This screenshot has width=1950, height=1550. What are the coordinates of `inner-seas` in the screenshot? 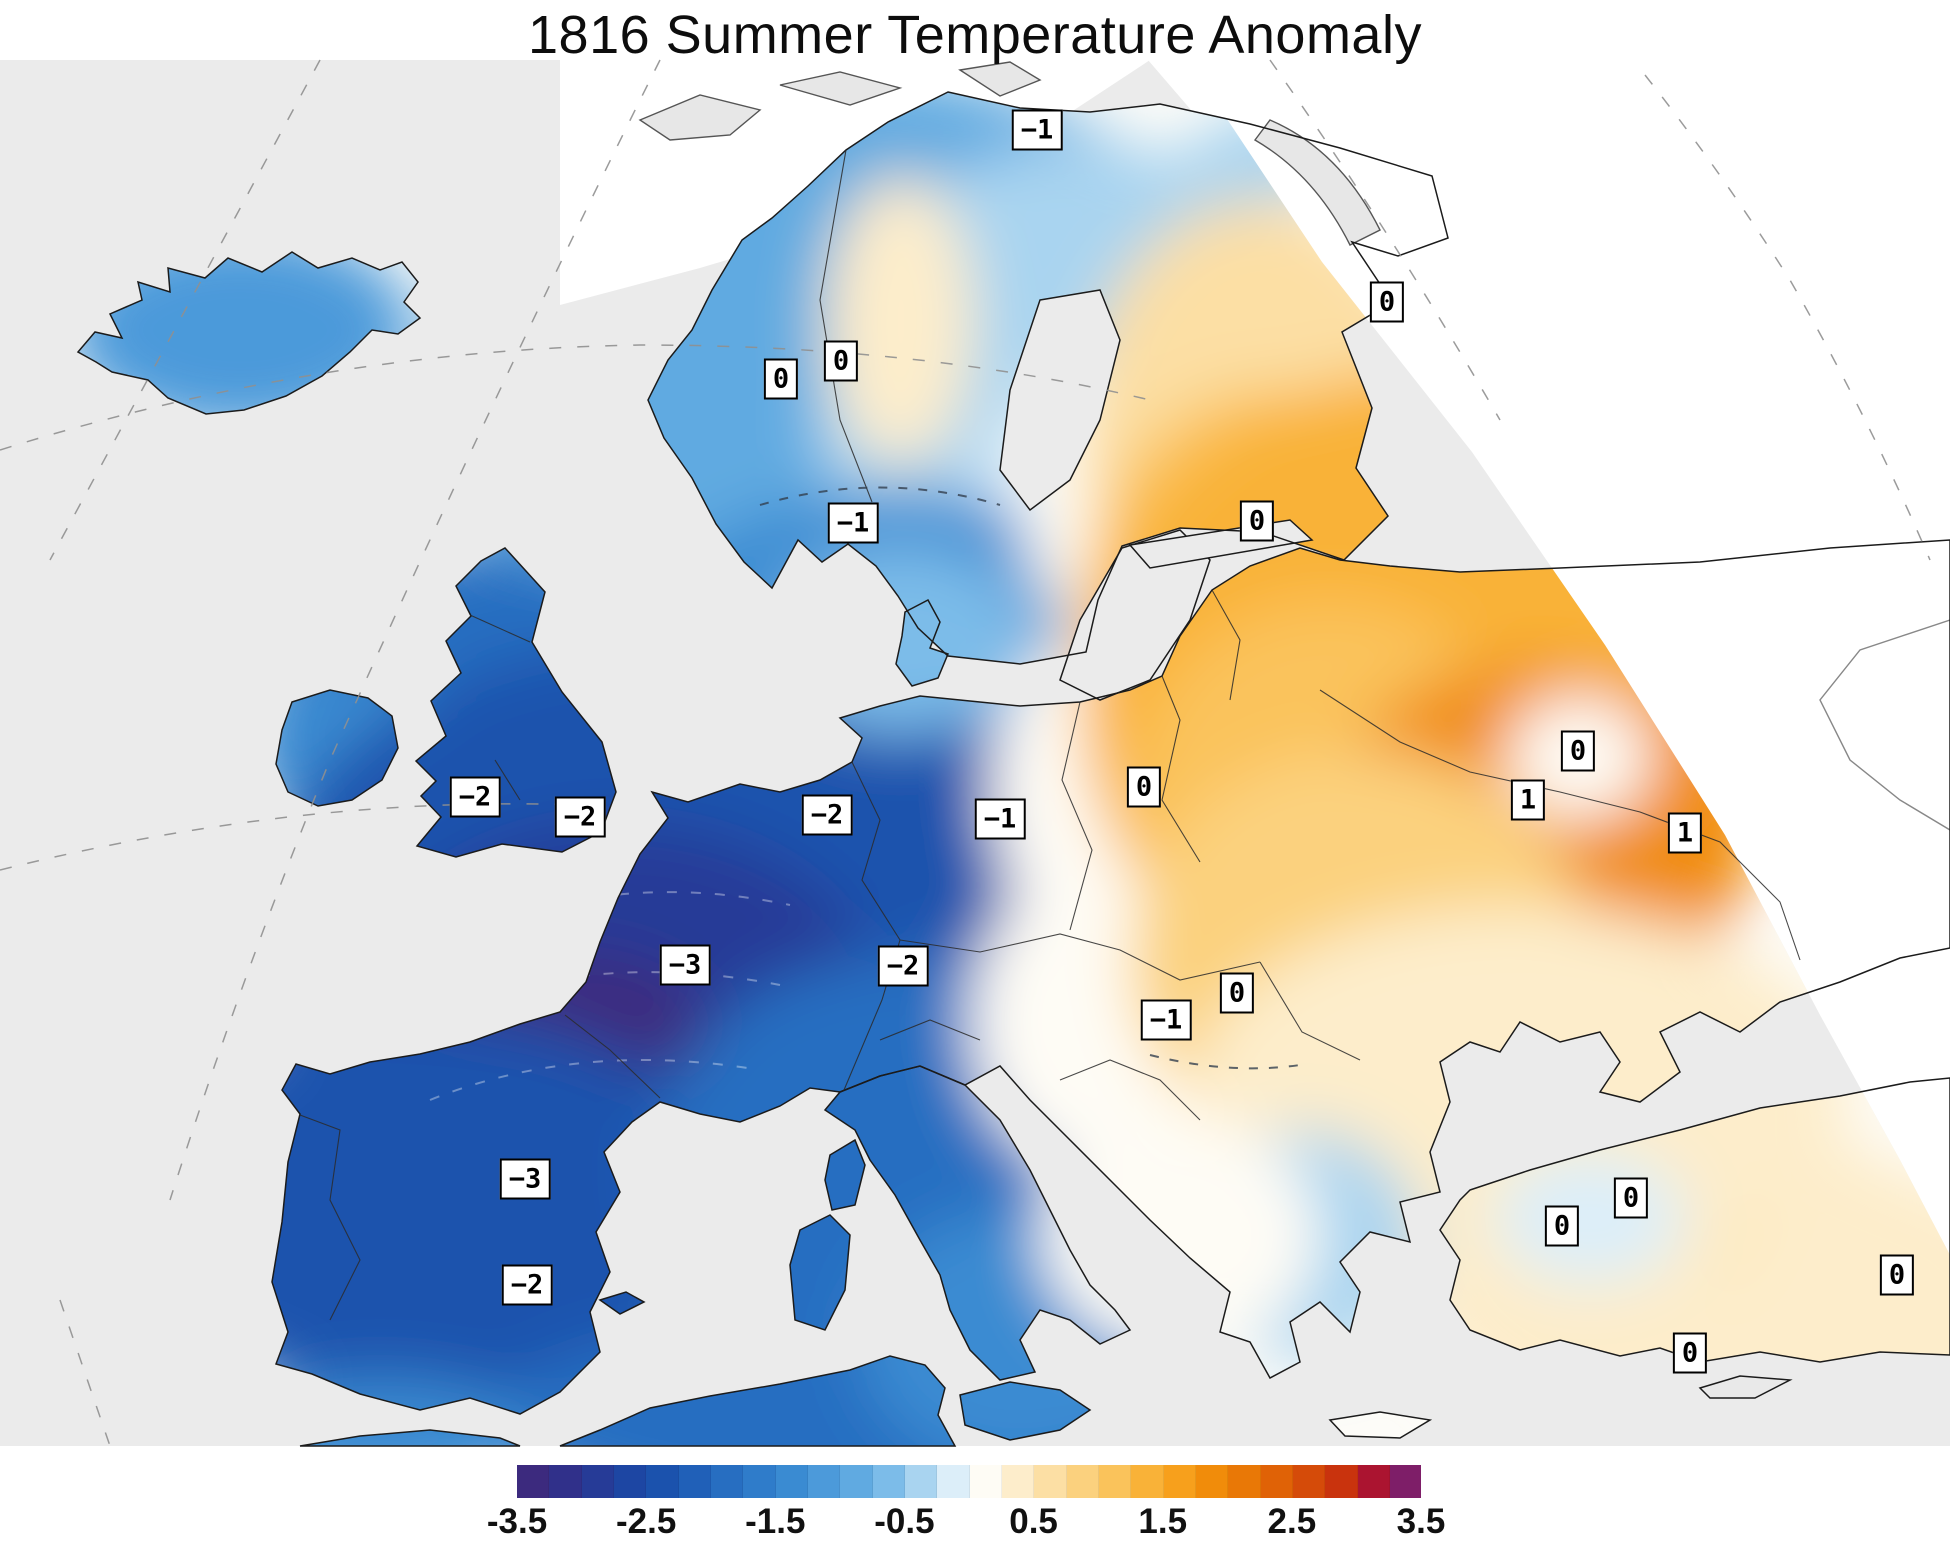 It's located at (1156, 495).